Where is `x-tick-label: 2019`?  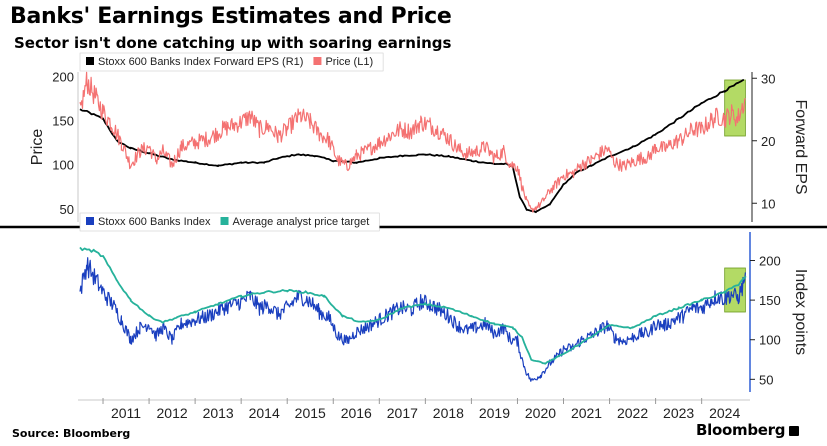
x-tick-label: 2019 is located at coordinates (494, 413).